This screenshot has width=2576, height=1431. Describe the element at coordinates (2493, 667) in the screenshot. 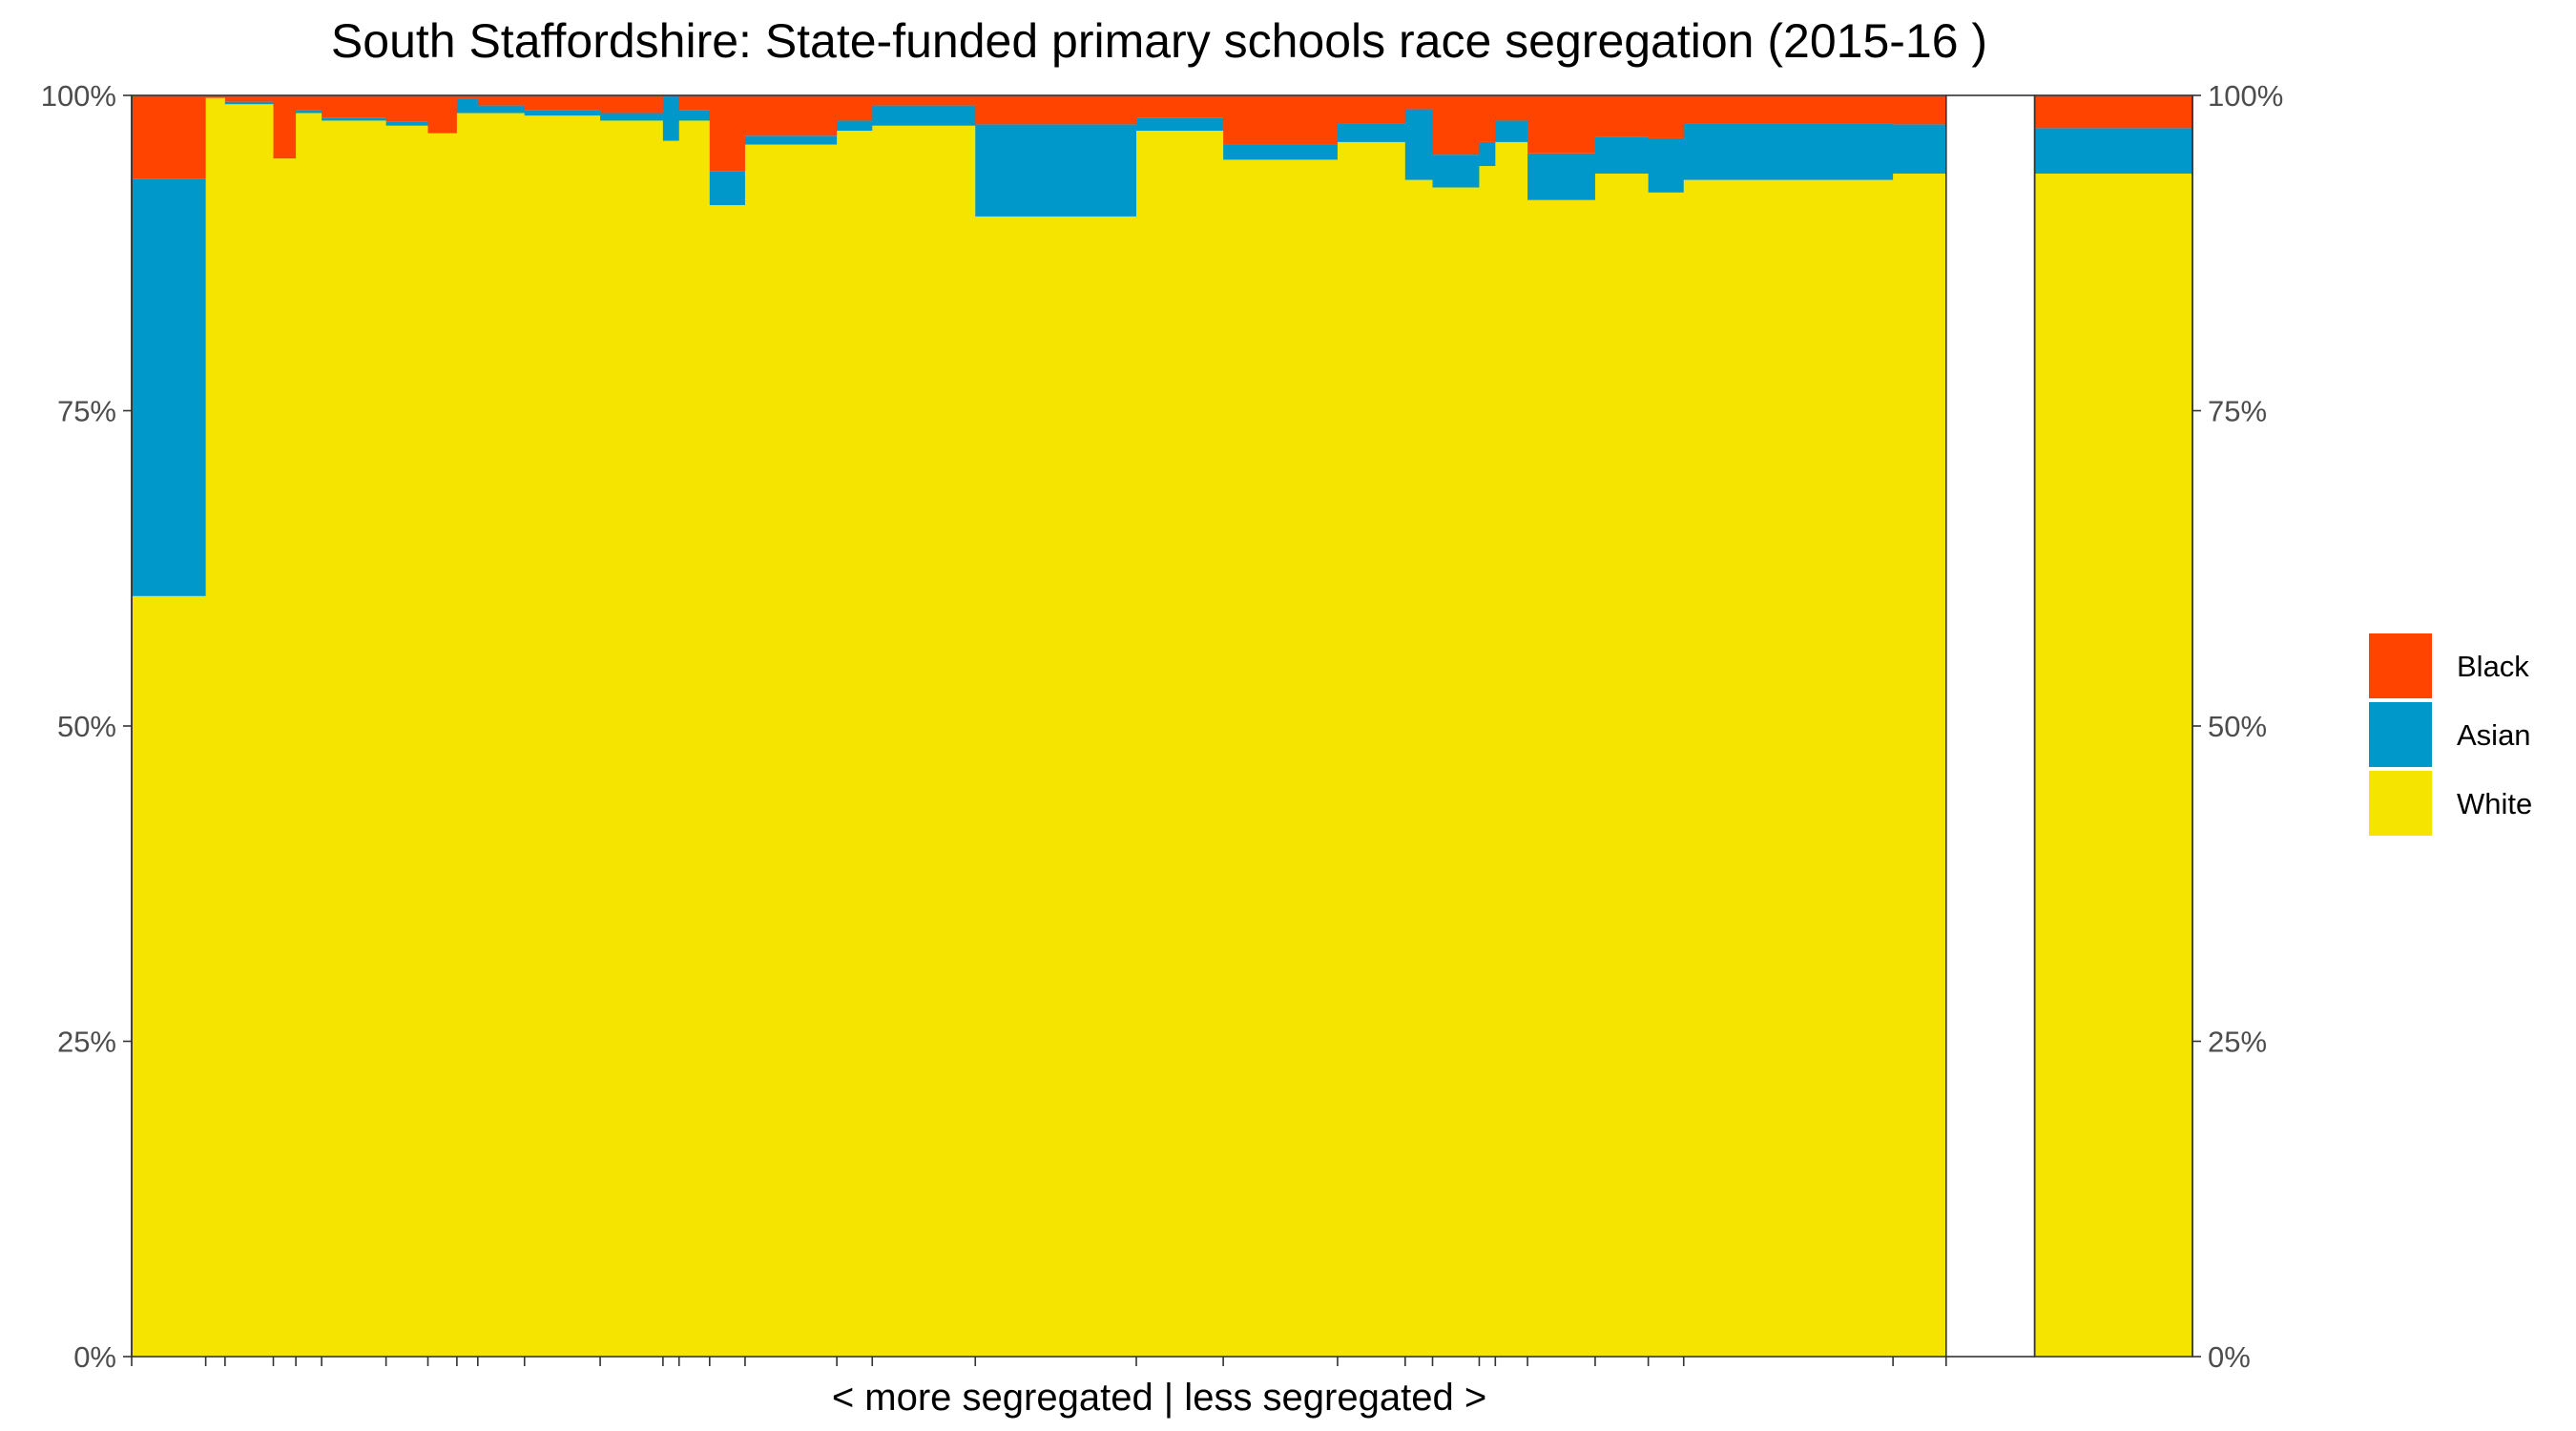

I see `legend-label: Black` at that location.